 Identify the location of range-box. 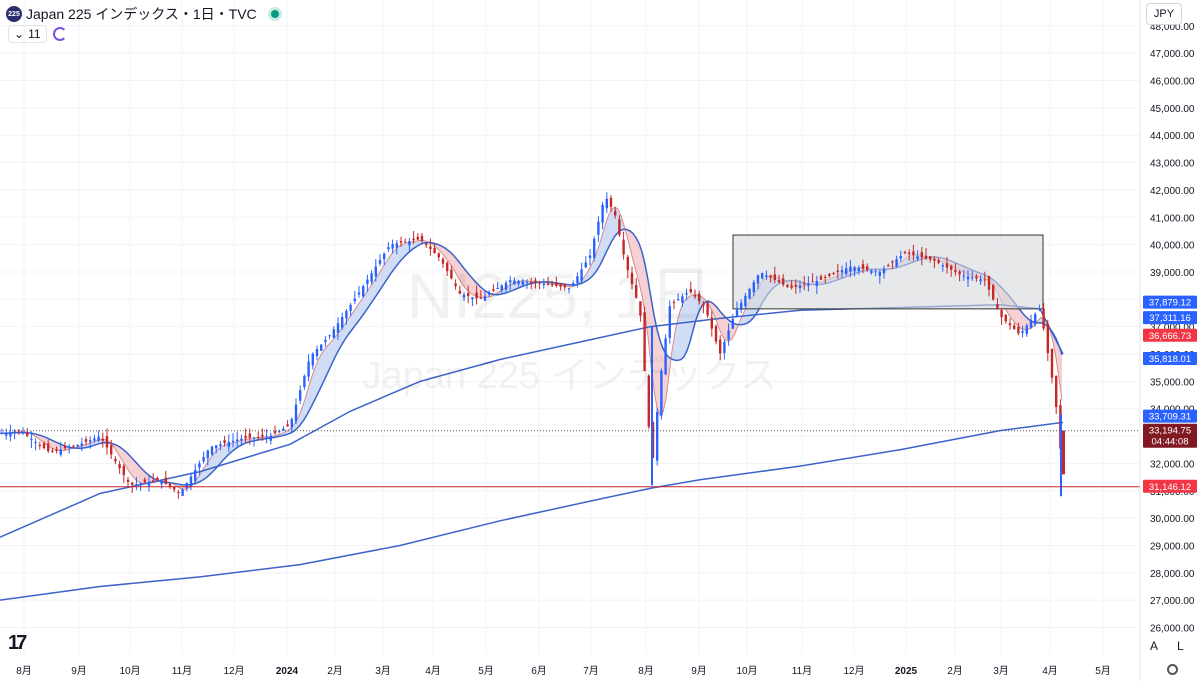
(888, 272).